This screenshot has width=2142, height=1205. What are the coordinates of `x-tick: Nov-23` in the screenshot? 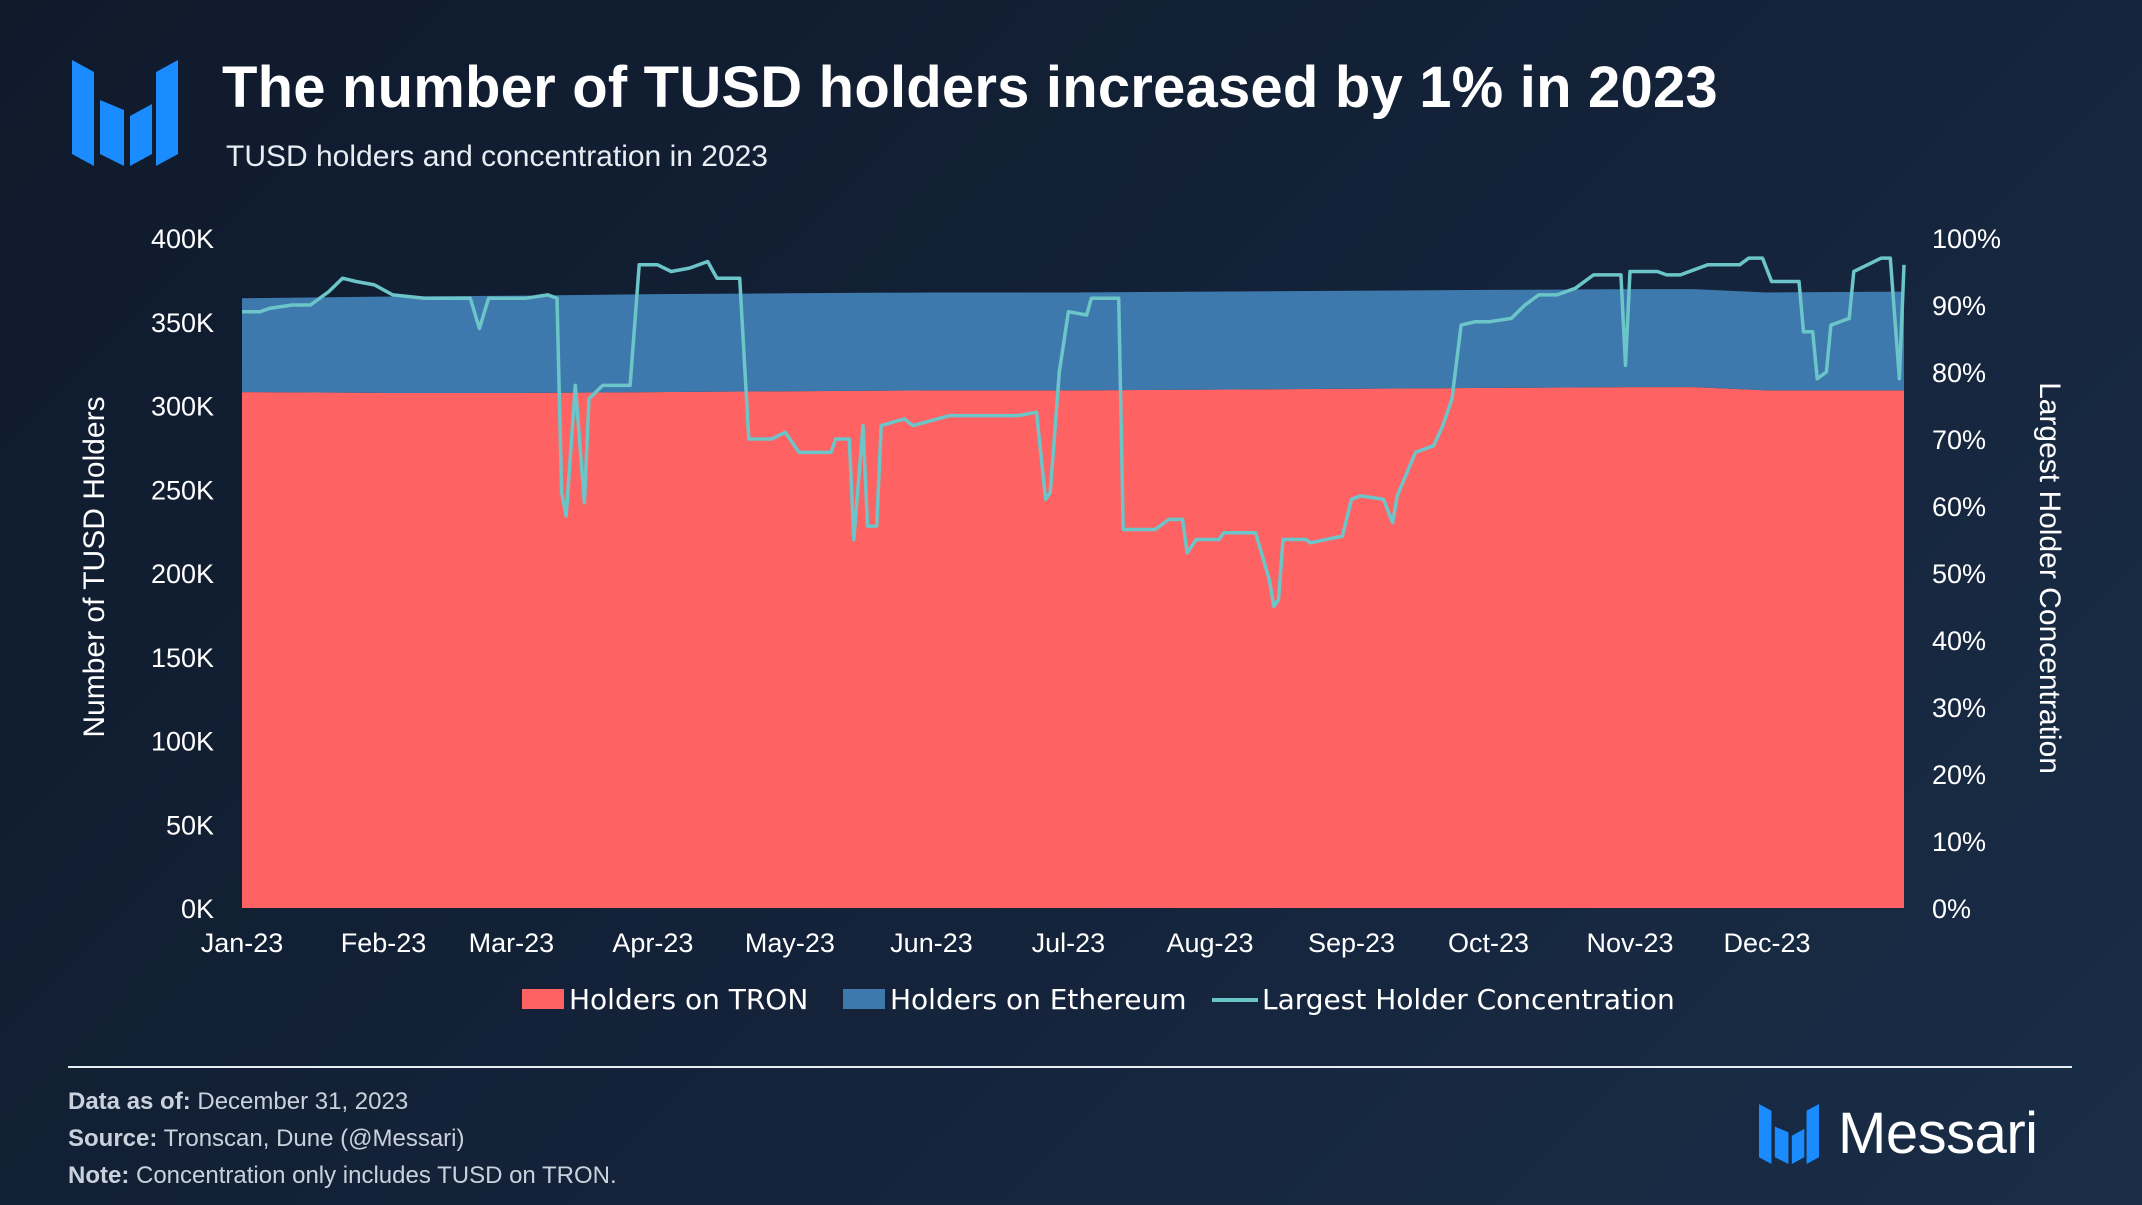 It's located at (1630, 943).